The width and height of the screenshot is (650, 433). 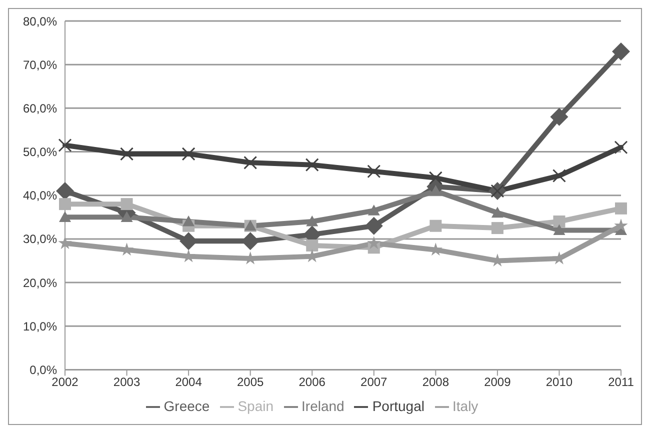 I want to click on y-tick-label: 50,0%, so click(x=40, y=152).